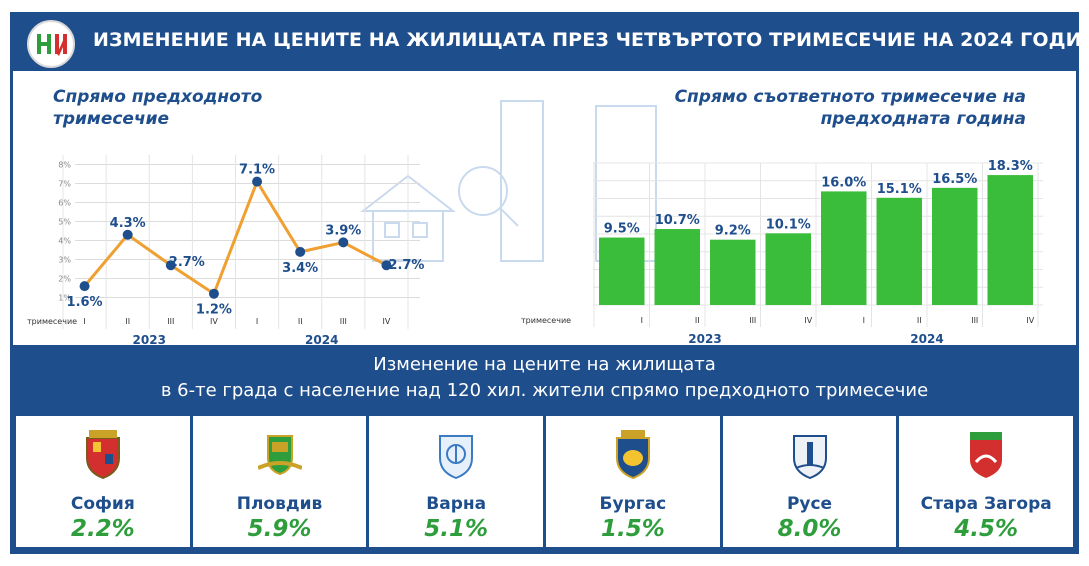  What do you see at coordinates (64, 165) in the screenshot?
I see `y-tick-label: 8%` at bounding box center [64, 165].